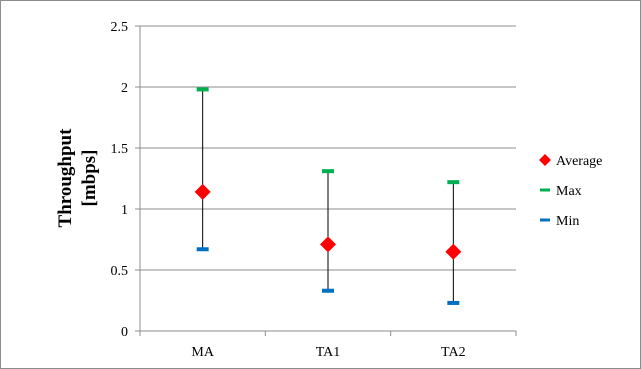 This screenshot has width=641, height=369. Describe the element at coordinates (89, 177) in the screenshot. I see `y-axis-title-line-2: [mbps]` at that location.